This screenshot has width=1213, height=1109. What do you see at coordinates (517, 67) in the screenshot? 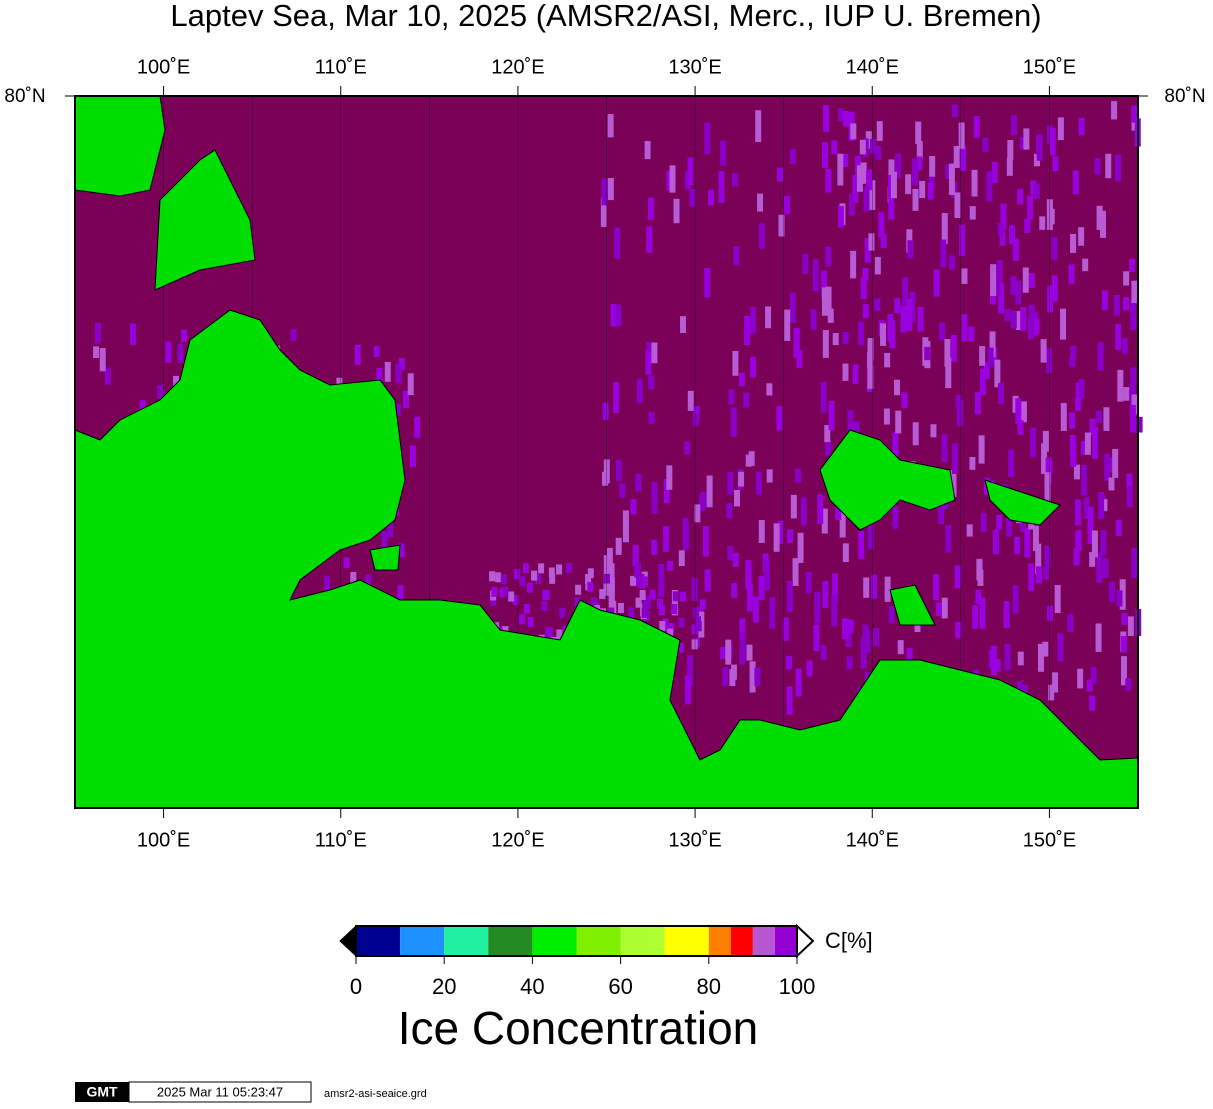
I see `x-tick-label: 120˚E` at bounding box center [517, 67].